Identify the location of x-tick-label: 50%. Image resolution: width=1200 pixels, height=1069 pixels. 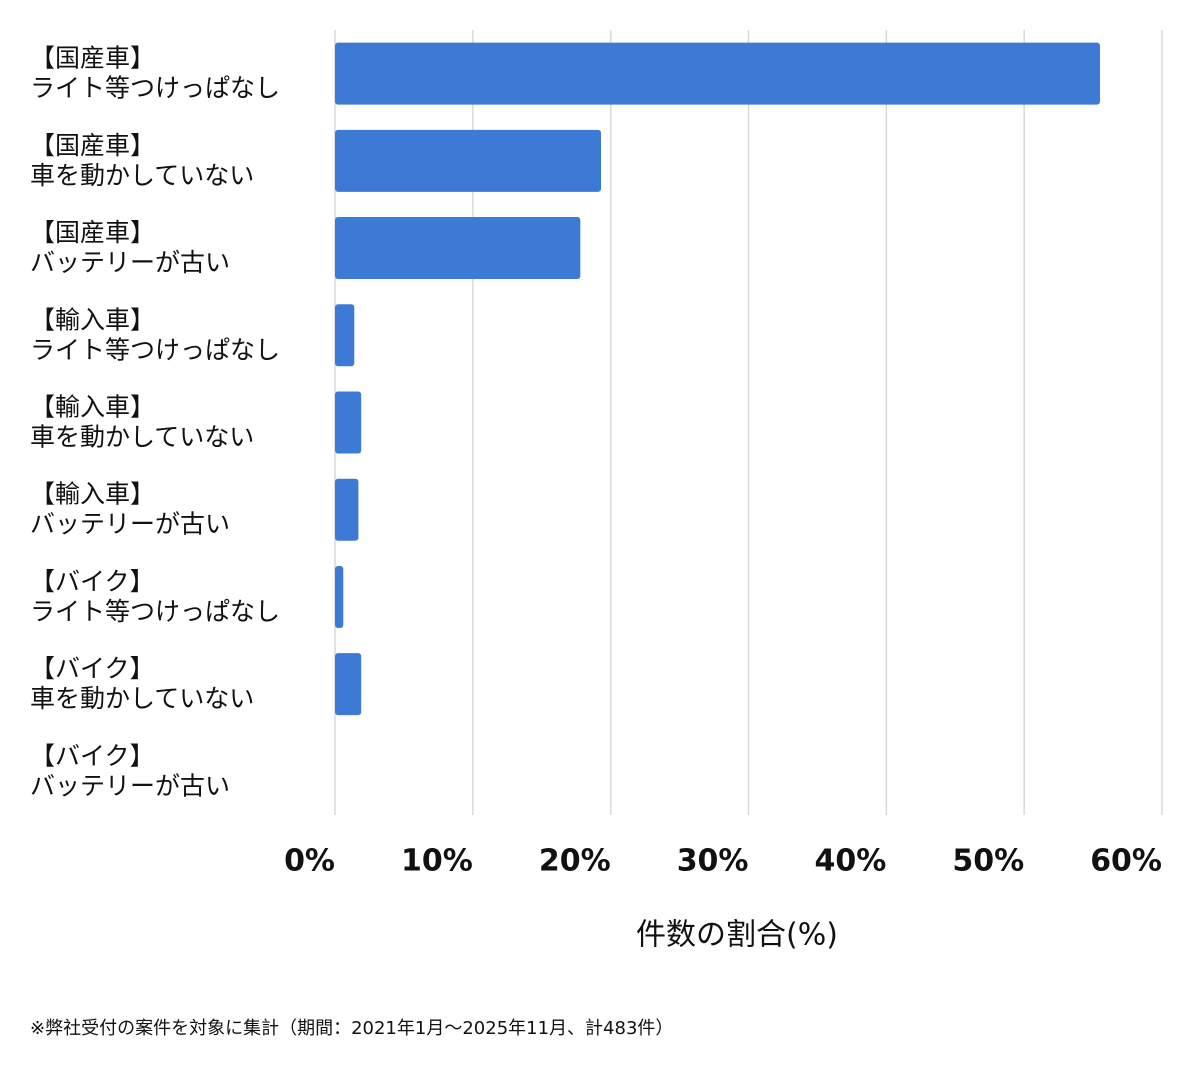
(988, 861).